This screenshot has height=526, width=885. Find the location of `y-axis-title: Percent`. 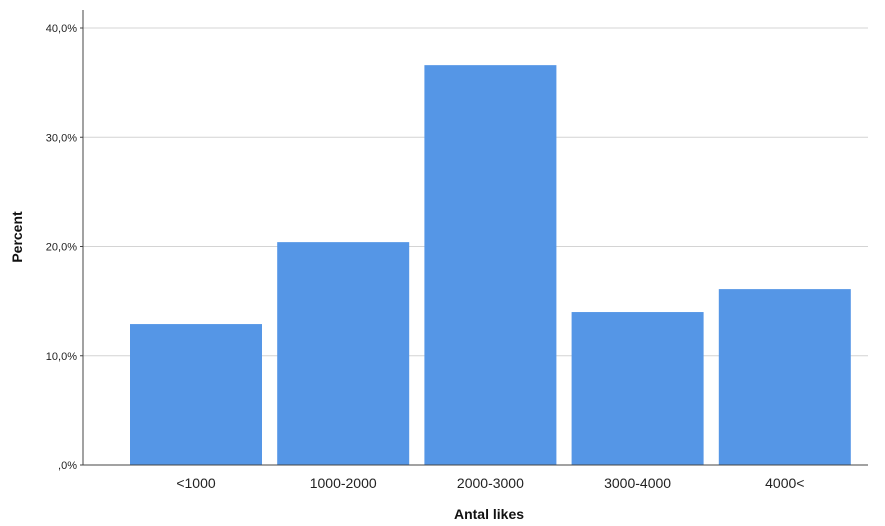

y-axis-title: Percent is located at coordinates (17, 237).